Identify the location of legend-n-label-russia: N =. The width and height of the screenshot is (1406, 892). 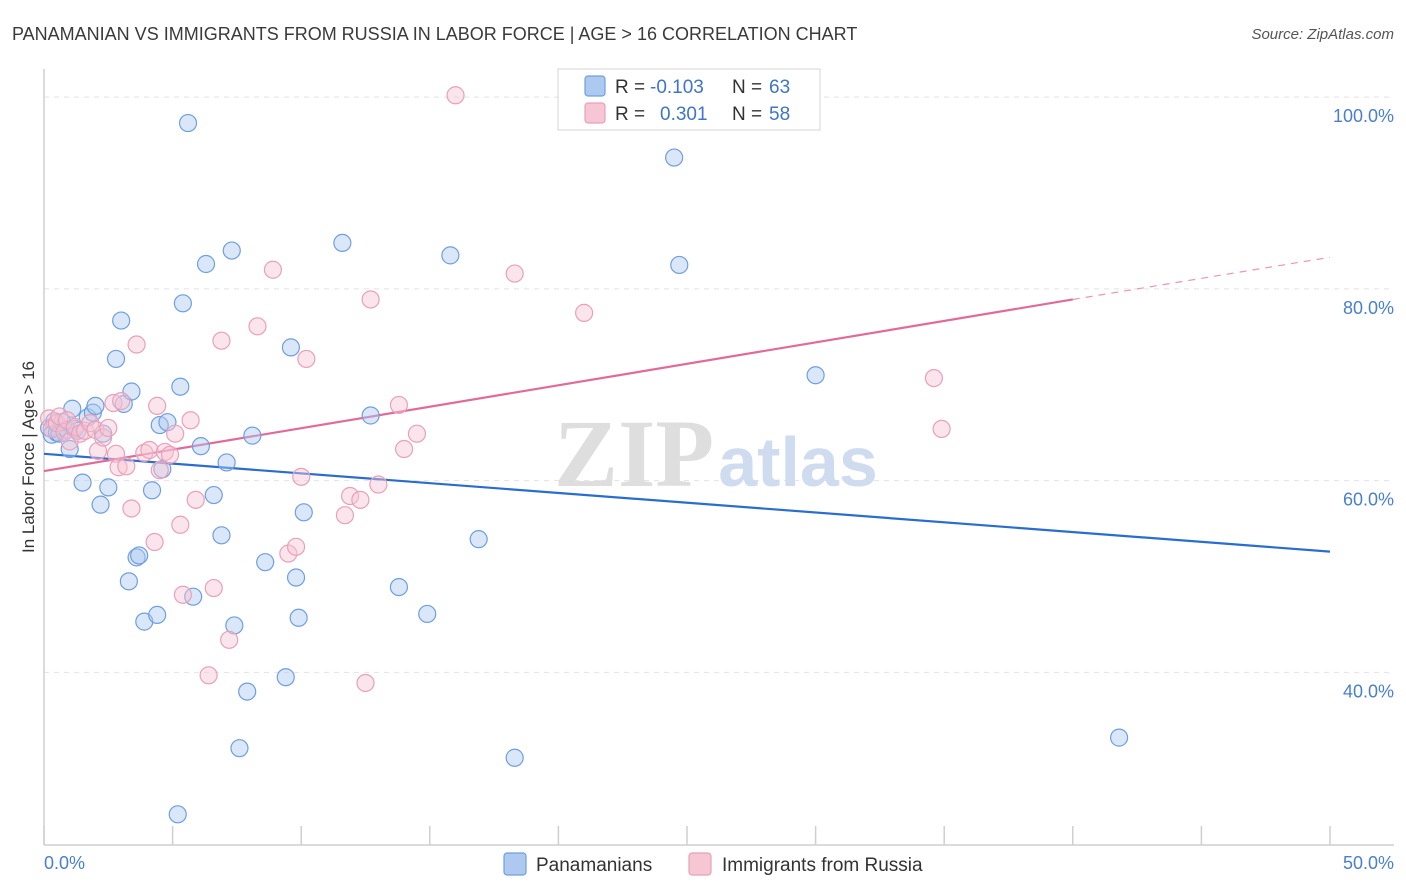
(747, 114).